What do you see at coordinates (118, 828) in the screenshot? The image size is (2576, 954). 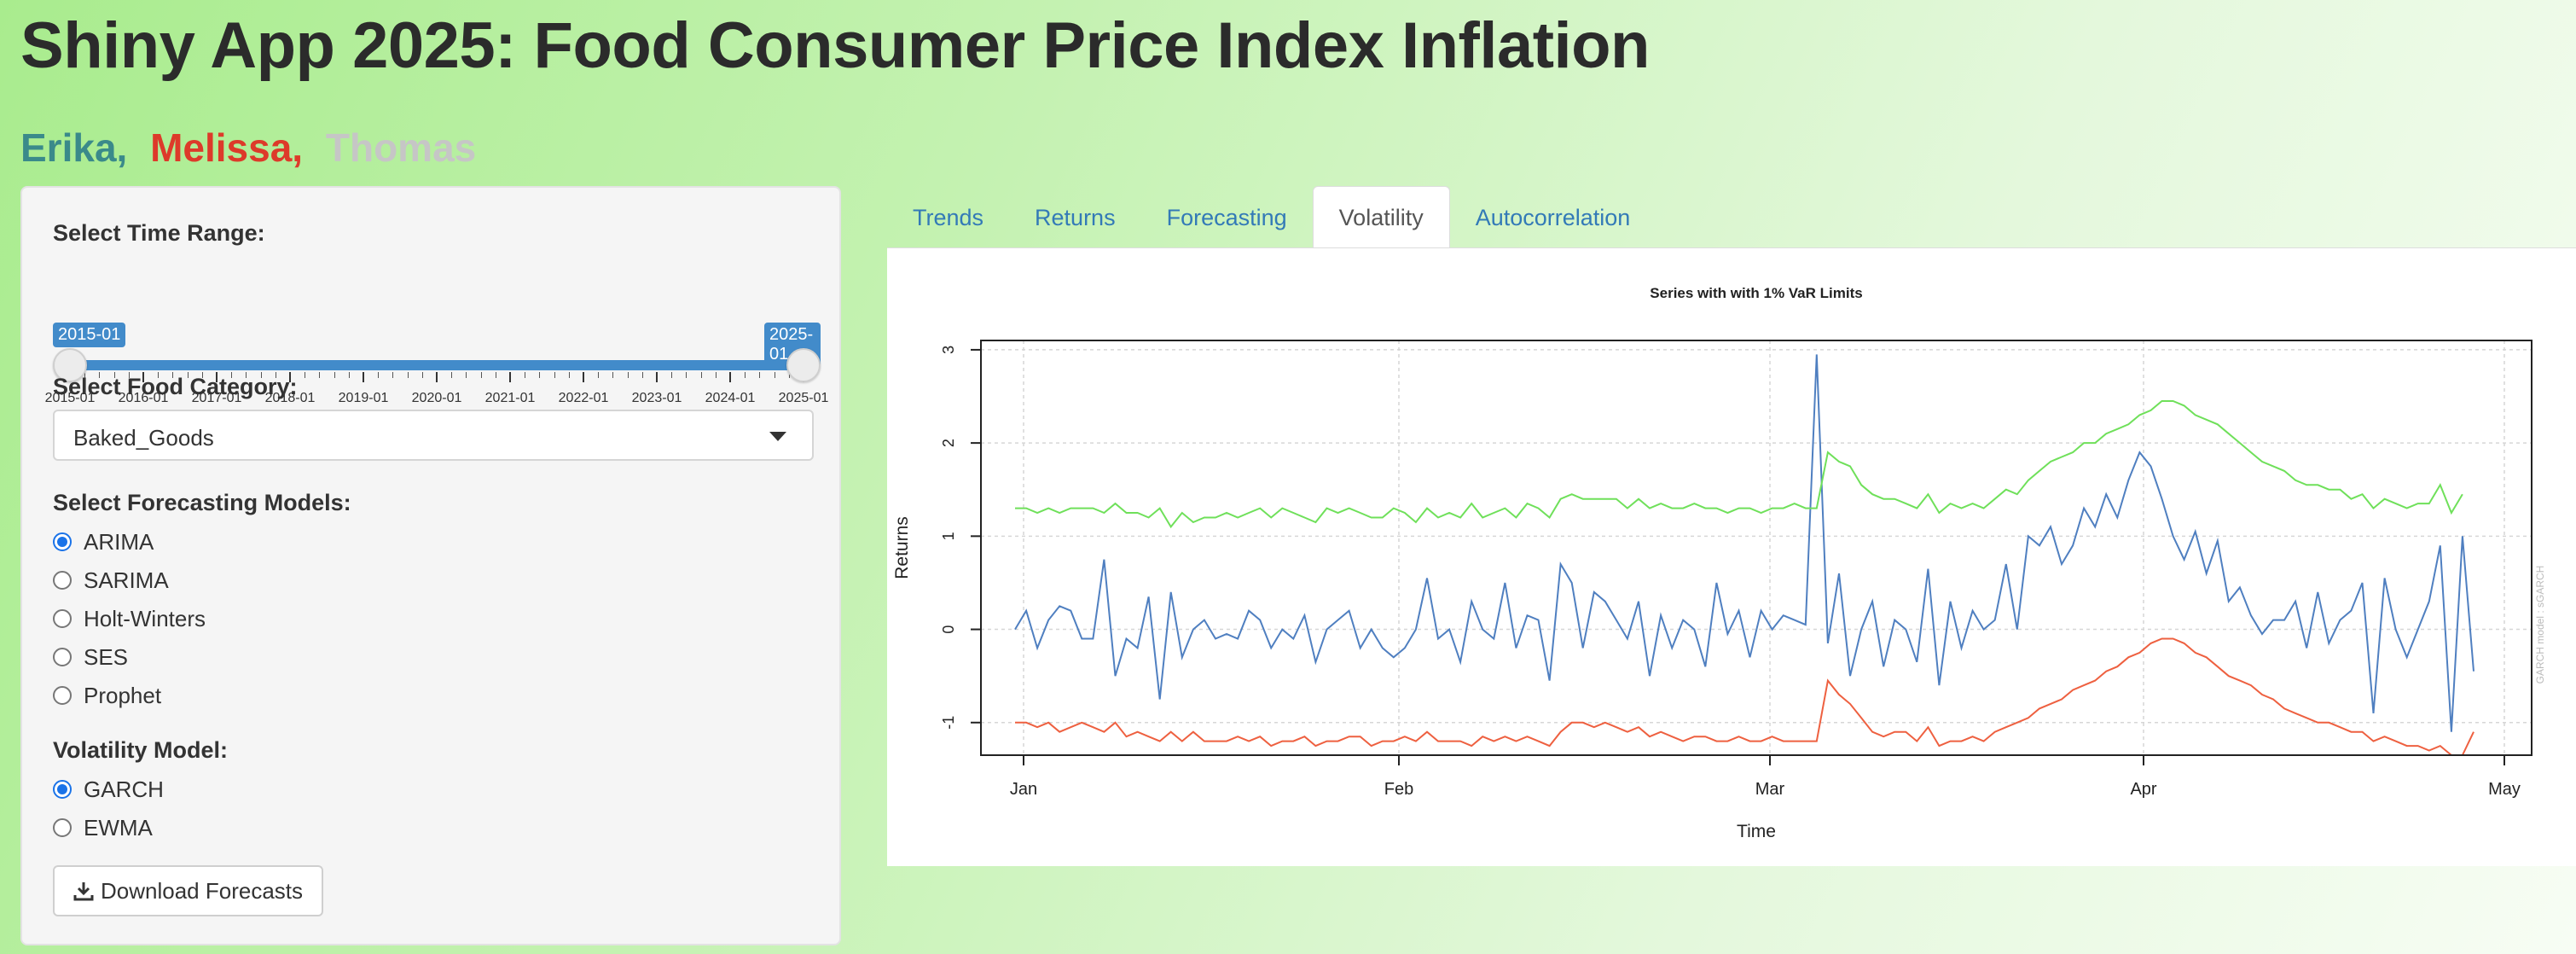 I see `radio-label: EWMA` at bounding box center [118, 828].